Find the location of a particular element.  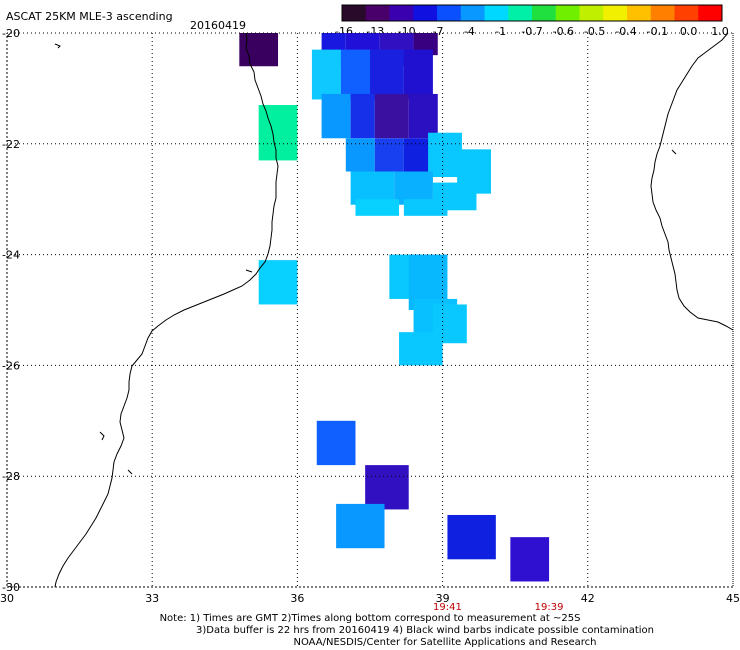

colorbar-frame is located at coordinates (532, 13).